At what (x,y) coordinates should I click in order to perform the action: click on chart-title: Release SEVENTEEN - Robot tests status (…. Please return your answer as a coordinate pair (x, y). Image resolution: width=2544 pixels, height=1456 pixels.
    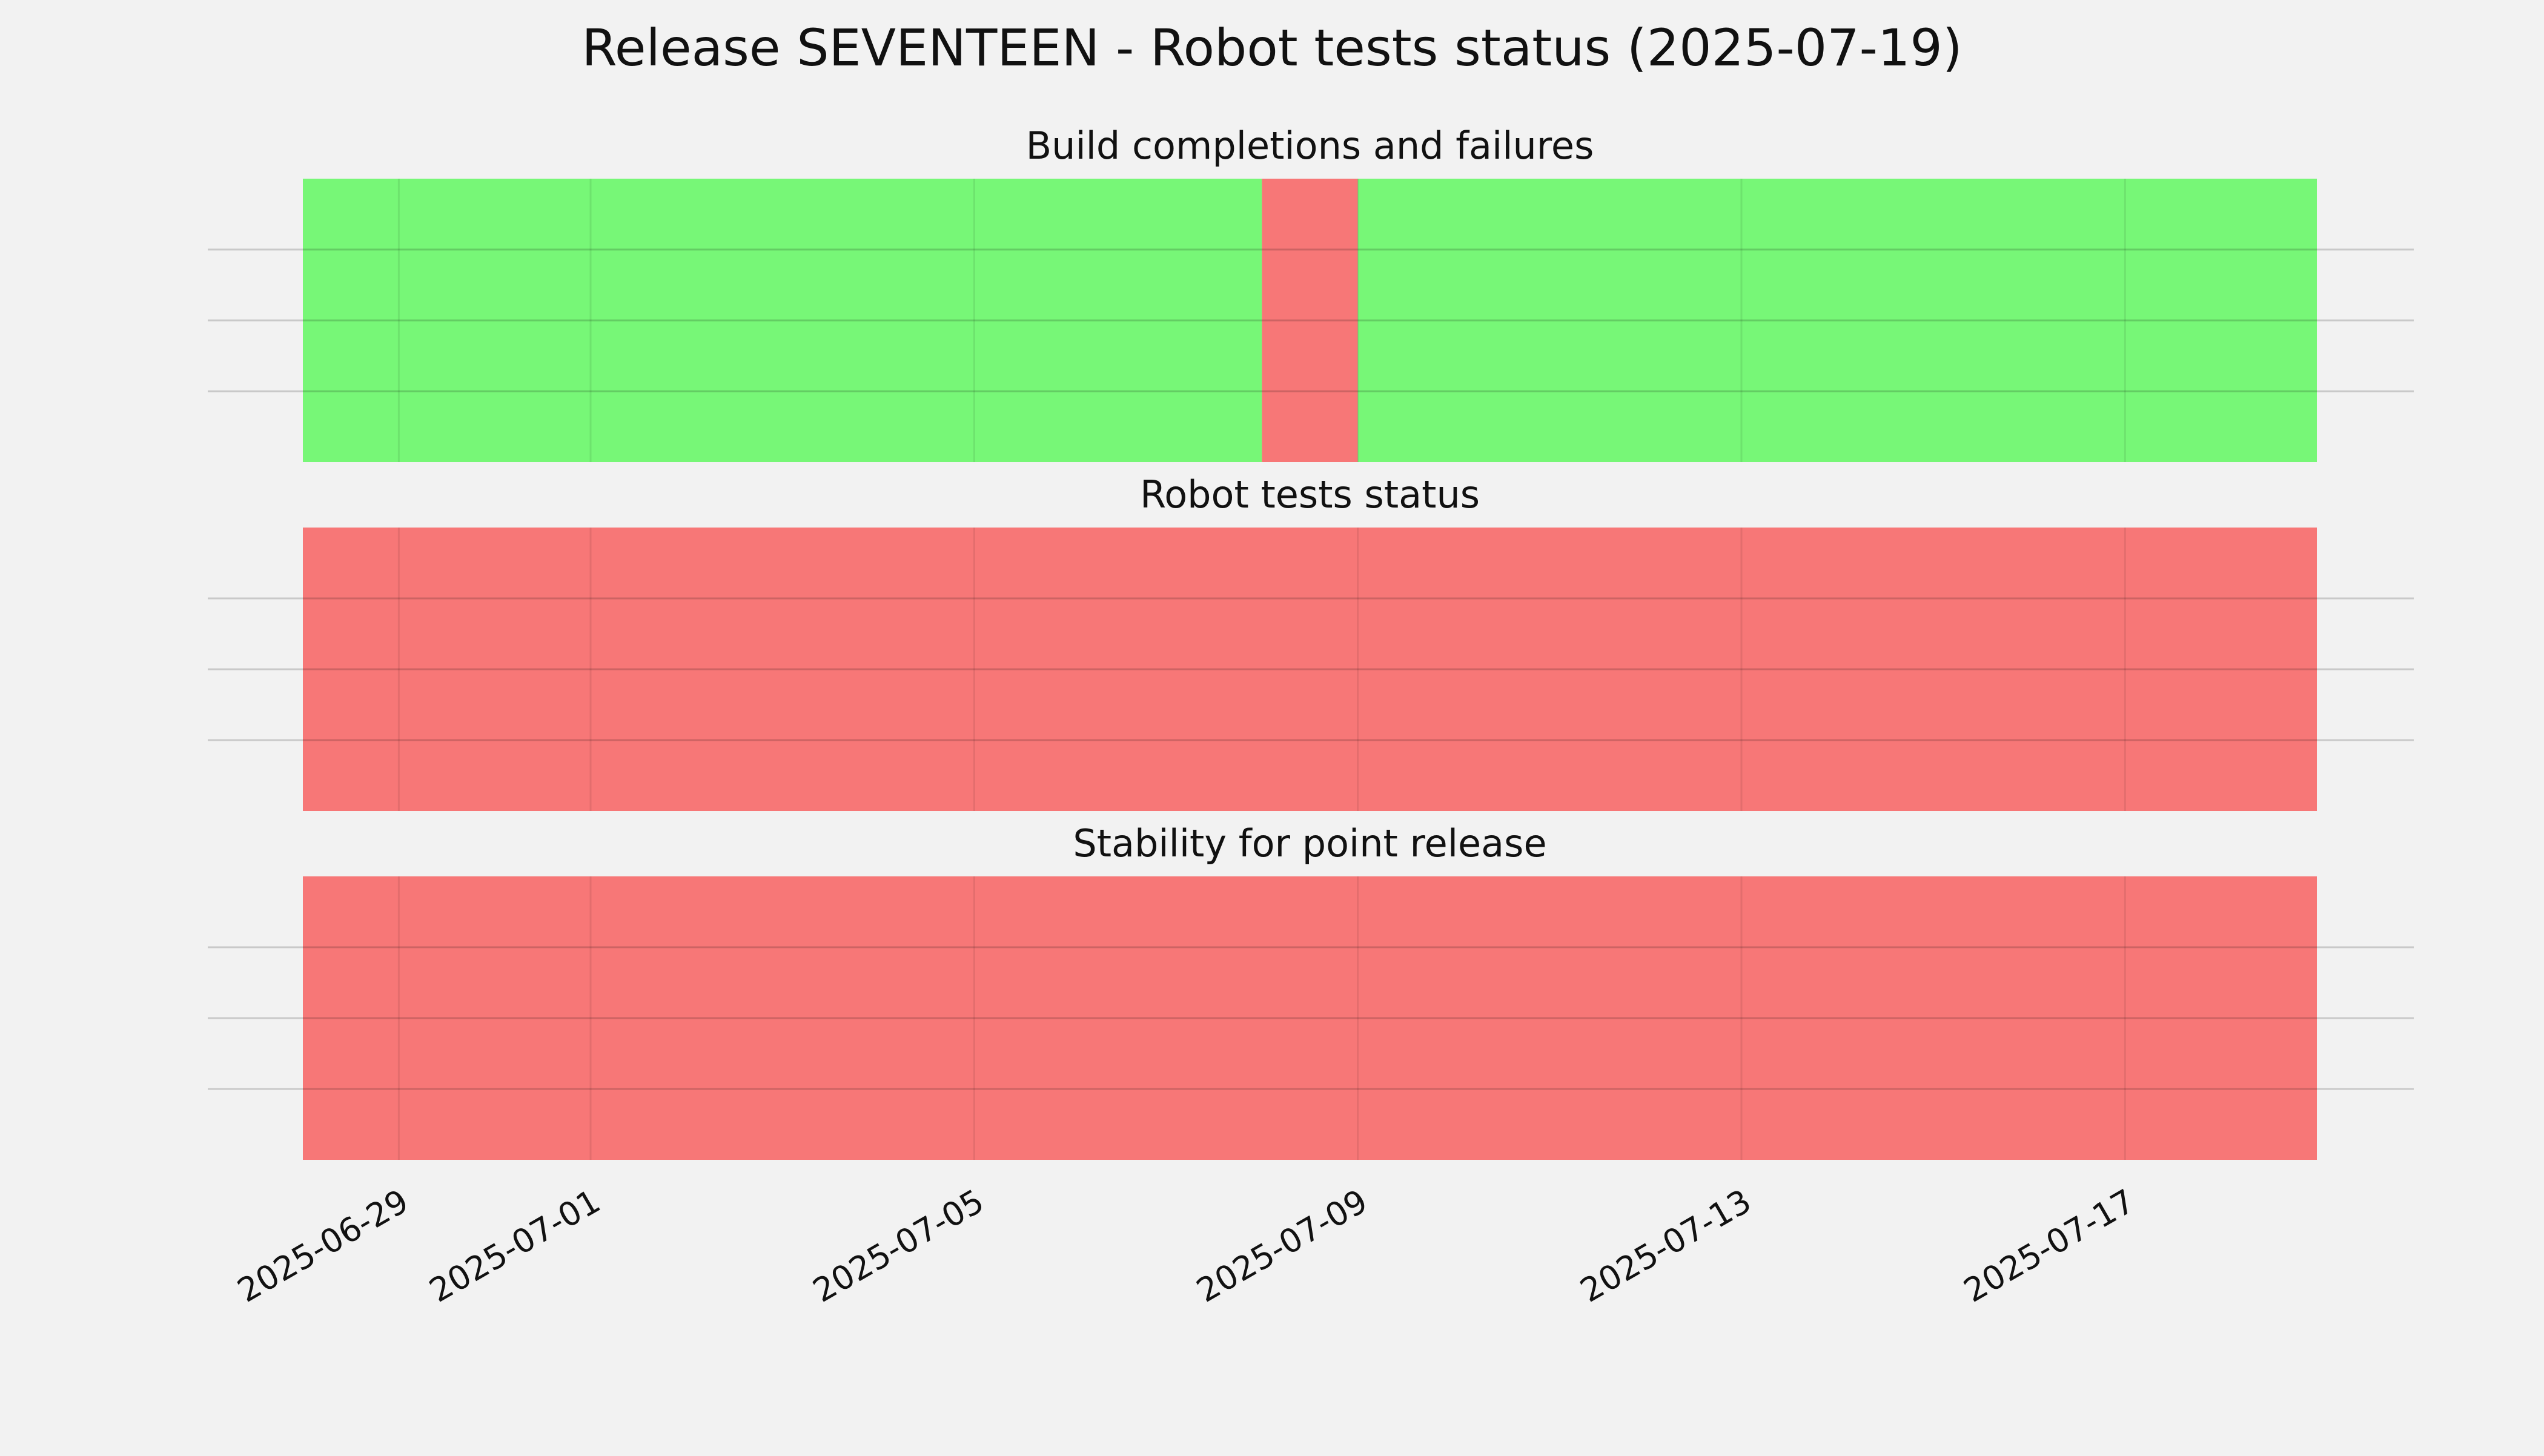
    Looking at the image, I should click on (1271, 48).